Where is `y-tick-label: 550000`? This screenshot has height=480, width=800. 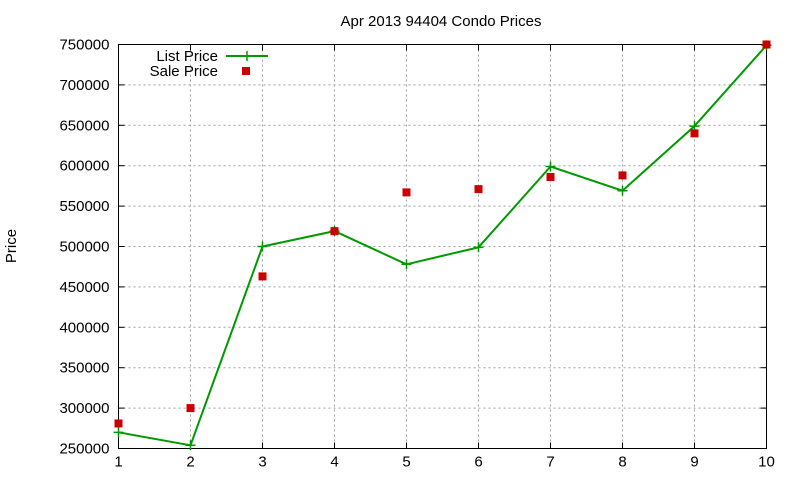 y-tick-label: 550000 is located at coordinates (84, 206).